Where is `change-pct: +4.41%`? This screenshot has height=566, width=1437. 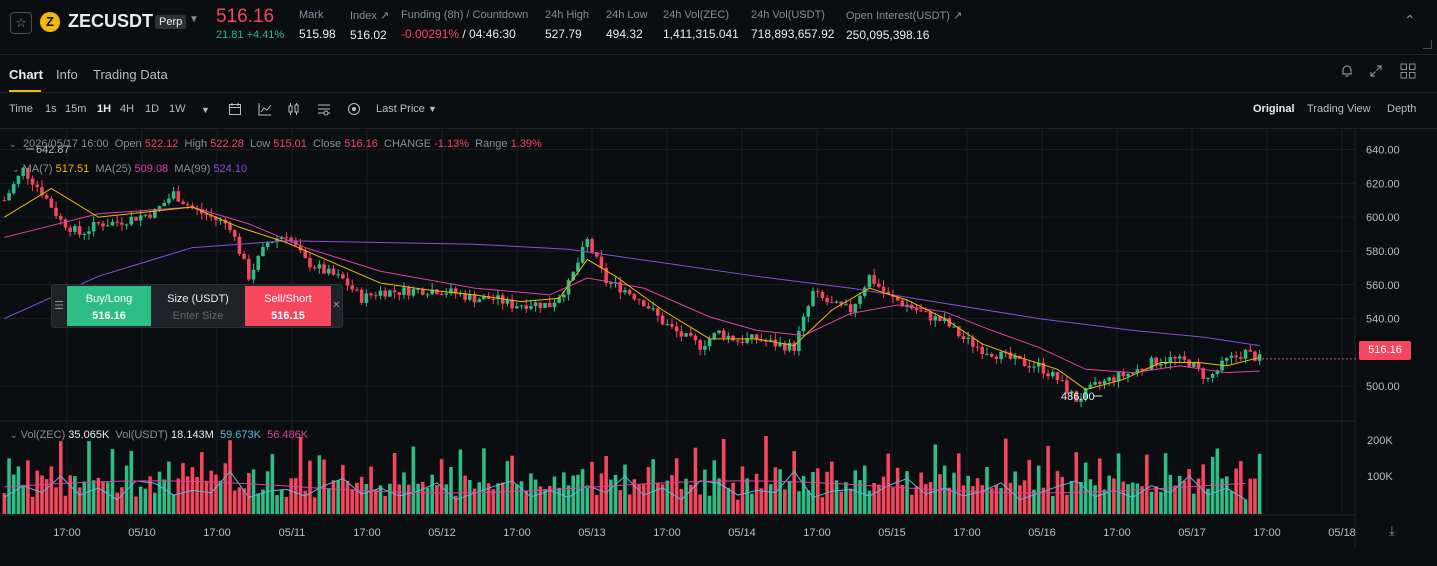 change-pct: +4.41% is located at coordinates (265, 35).